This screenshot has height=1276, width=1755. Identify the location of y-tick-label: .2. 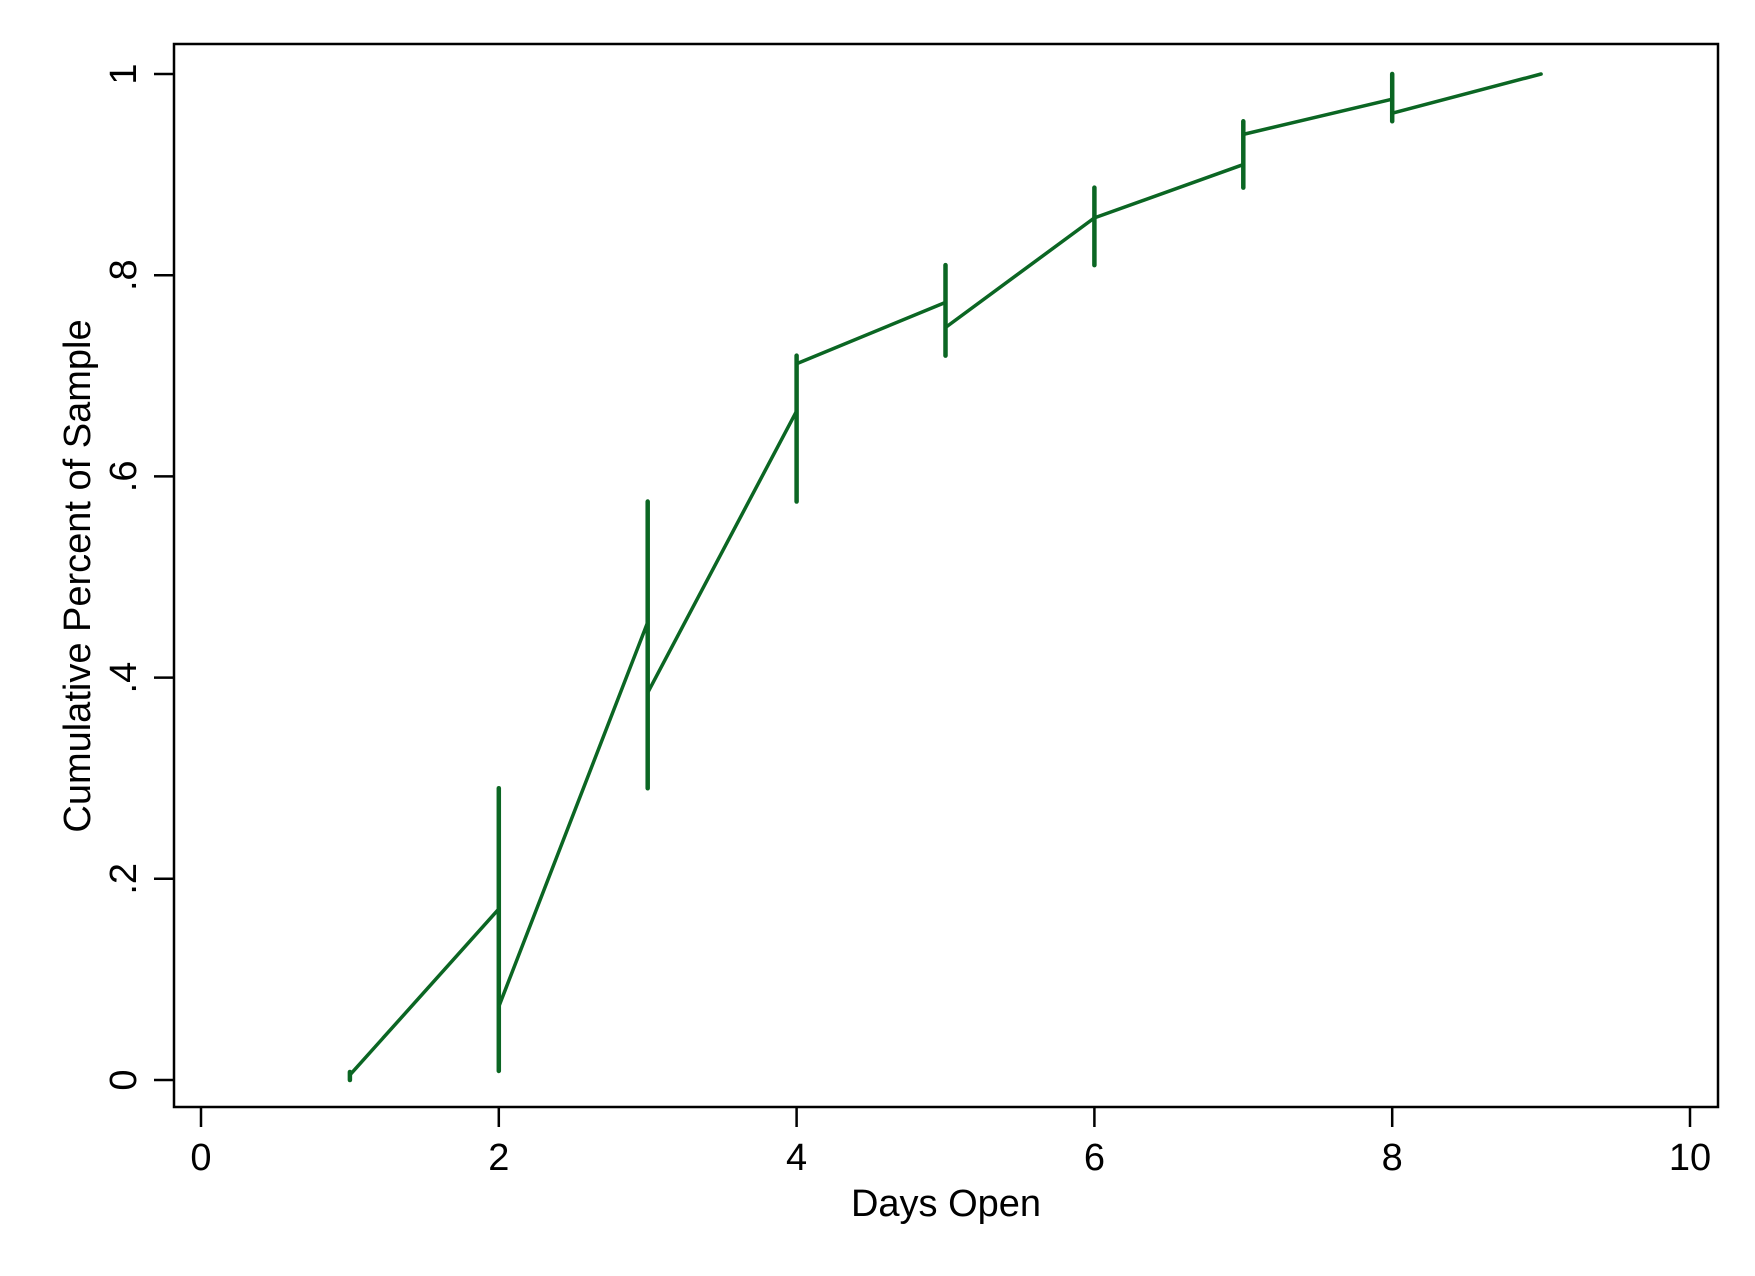
(124, 879).